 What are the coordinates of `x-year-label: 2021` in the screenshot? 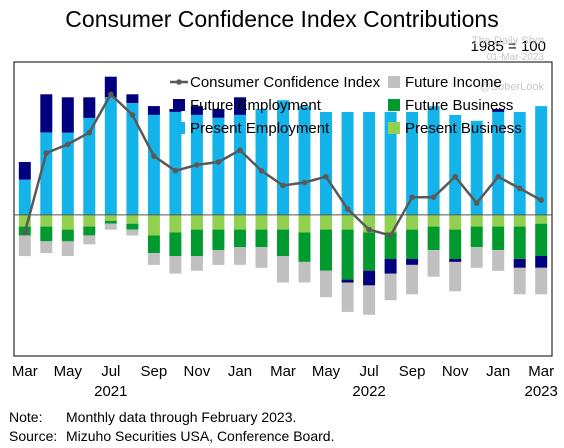 It's located at (110, 391).